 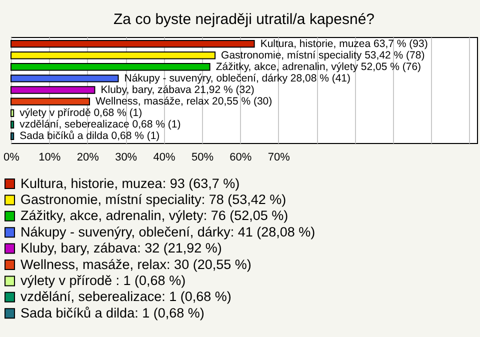 What do you see at coordinates (237, 78) in the screenshot?
I see `data-label: Nákupy - suvenýry, oblečení, dárky 28,08 % (41)` at bounding box center [237, 78].